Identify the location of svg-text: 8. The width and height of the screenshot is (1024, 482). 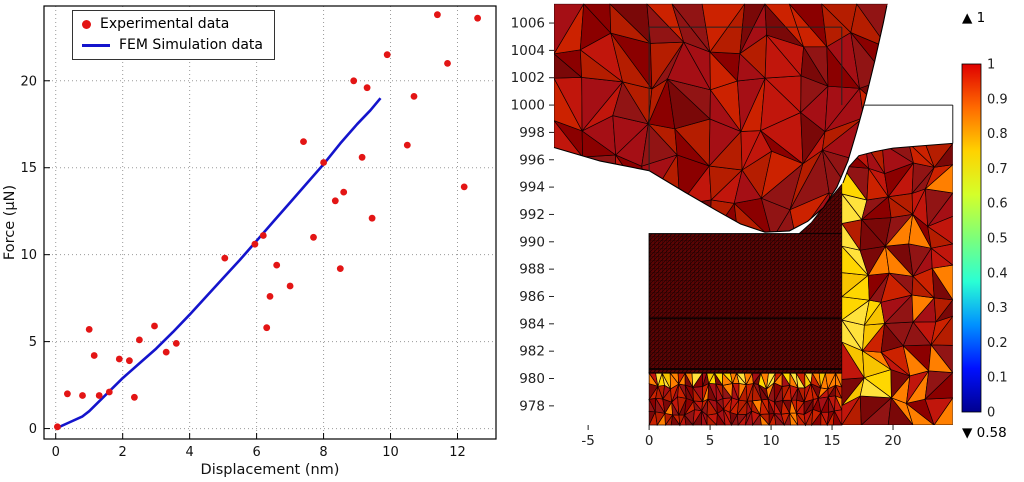
(323, 452).